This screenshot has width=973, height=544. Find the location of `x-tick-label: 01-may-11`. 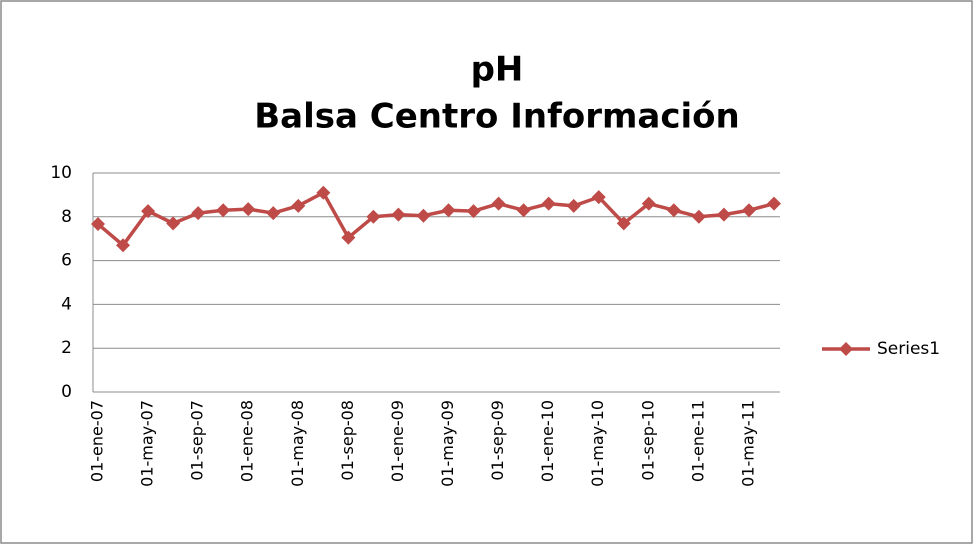

x-tick-label: 01-may-11 is located at coordinates (747, 443).